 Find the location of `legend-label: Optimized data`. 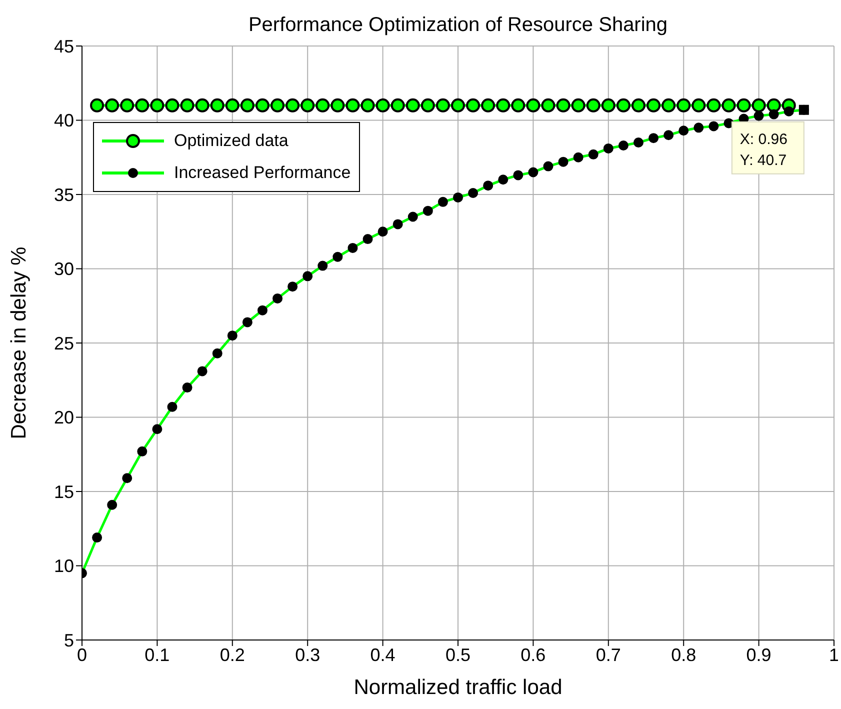

legend-label: Optimized data is located at coordinates (231, 141).